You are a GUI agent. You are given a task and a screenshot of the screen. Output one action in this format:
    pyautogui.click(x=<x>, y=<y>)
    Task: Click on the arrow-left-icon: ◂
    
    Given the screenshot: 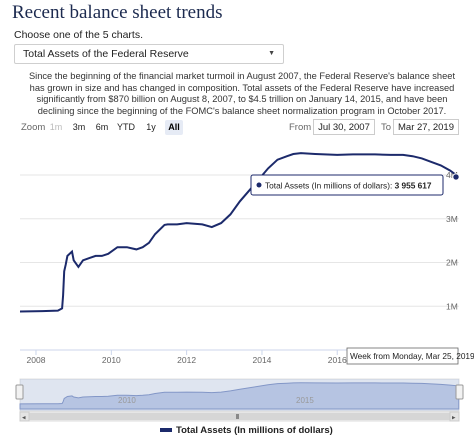 What is the action you would take?
    pyautogui.click(x=24, y=418)
    